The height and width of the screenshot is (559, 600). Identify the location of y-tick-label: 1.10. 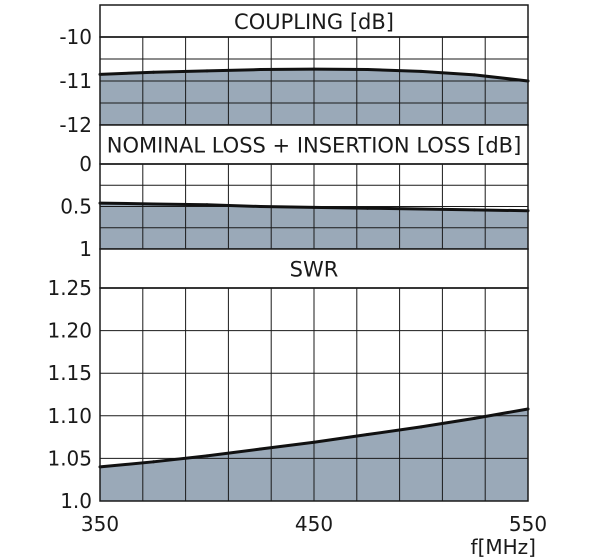
(69, 416).